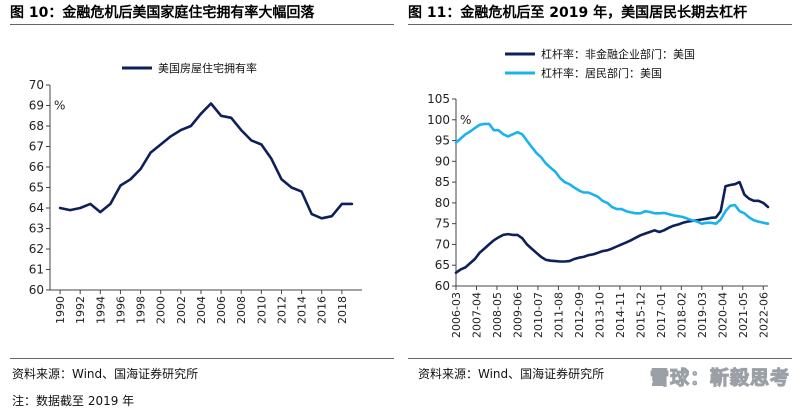 Image resolution: width=800 pixels, height=414 pixels. Describe the element at coordinates (261, 310) in the screenshot. I see `left-chart-x-tick-label: 2010` at that location.